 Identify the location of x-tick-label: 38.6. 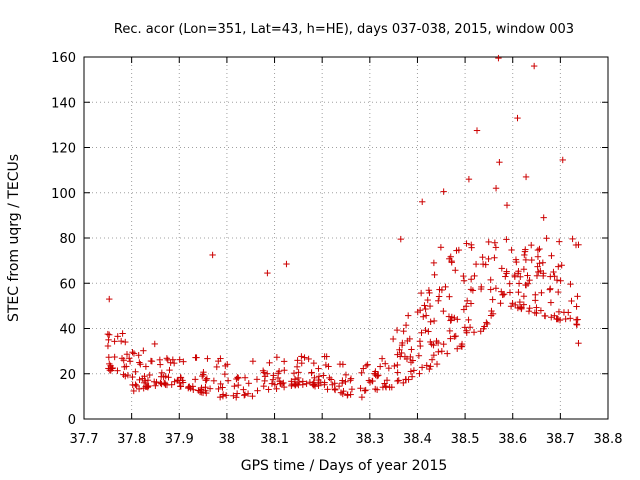
(512, 439).